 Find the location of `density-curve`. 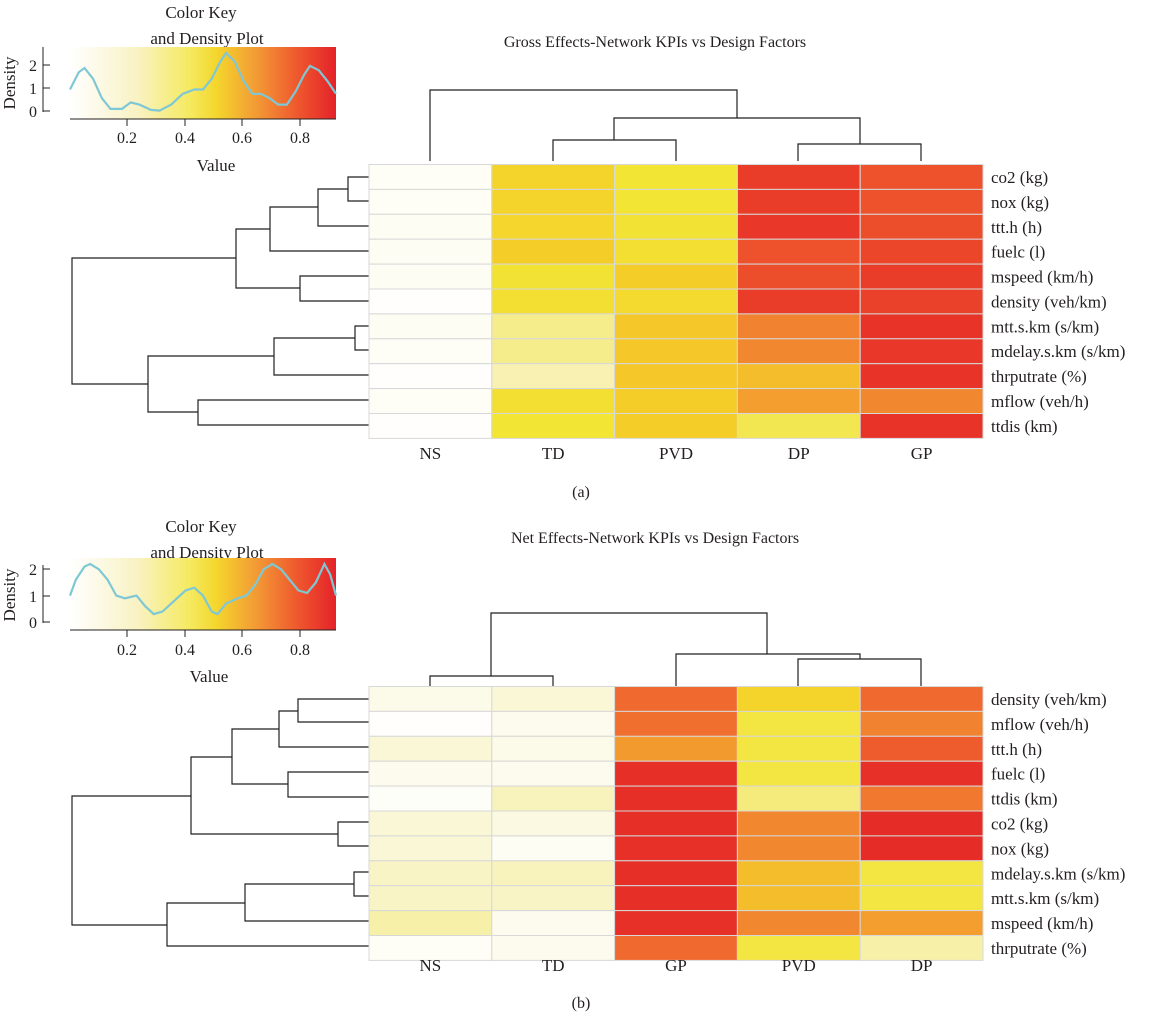

density-curve is located at coordinates (203, 81).